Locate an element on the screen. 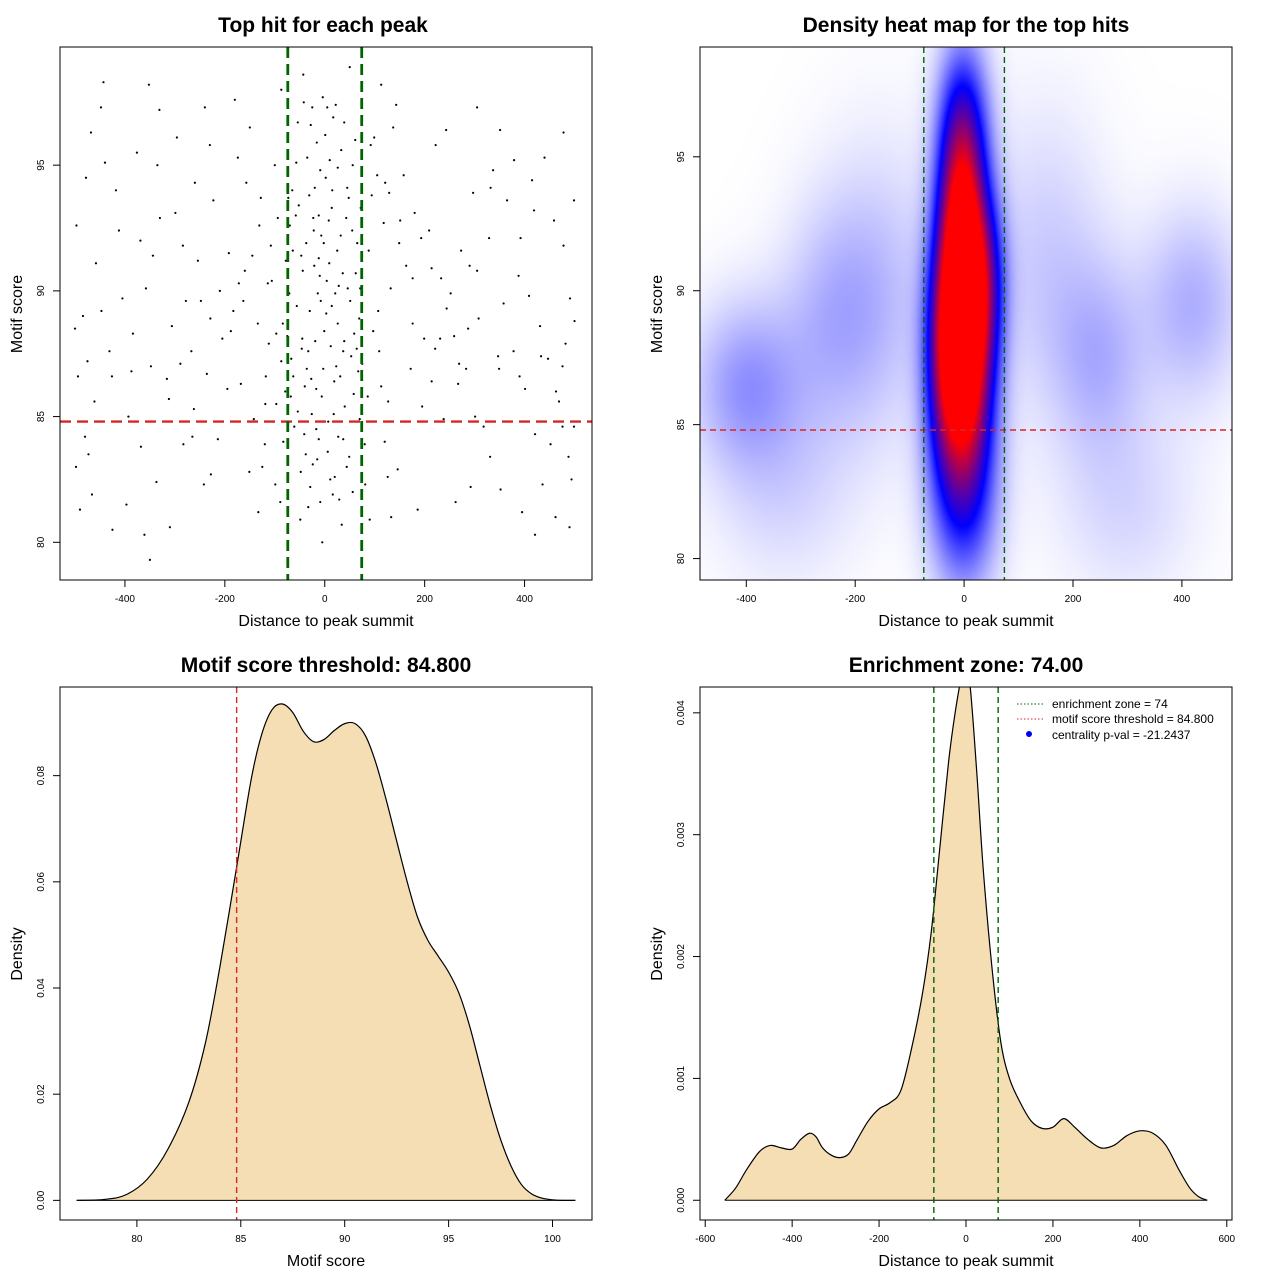 The image size is (1280, 1280). y-tick-label: 0.04 is located at coordinates (41, 988).